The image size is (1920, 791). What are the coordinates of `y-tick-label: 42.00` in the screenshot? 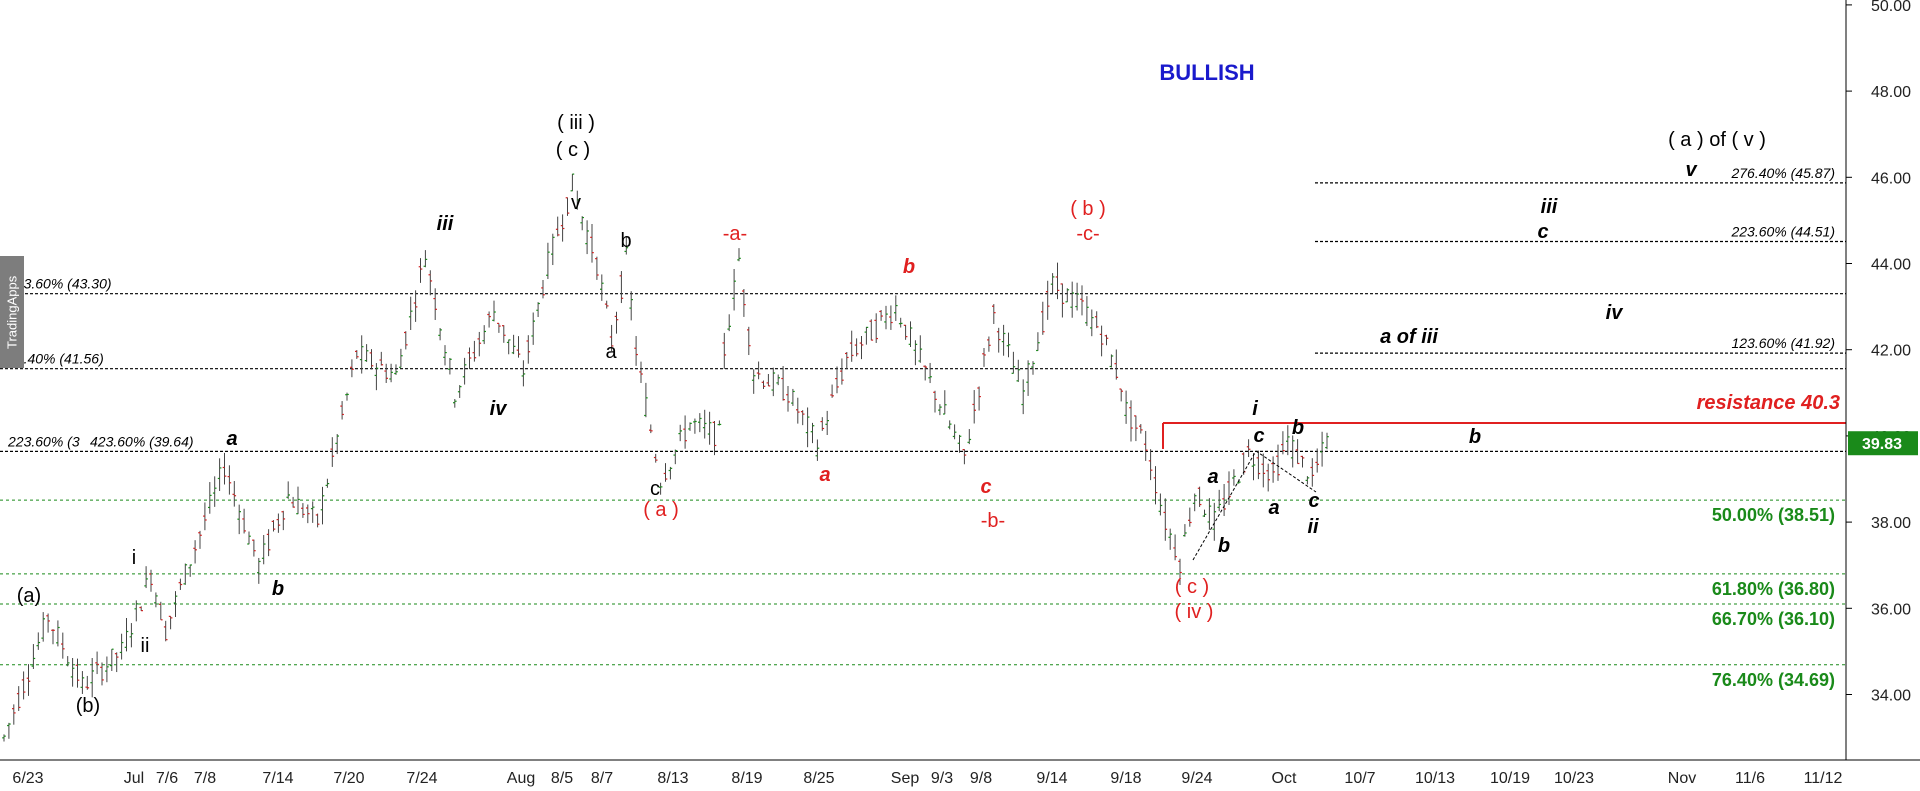 It's located at (1891, 351).